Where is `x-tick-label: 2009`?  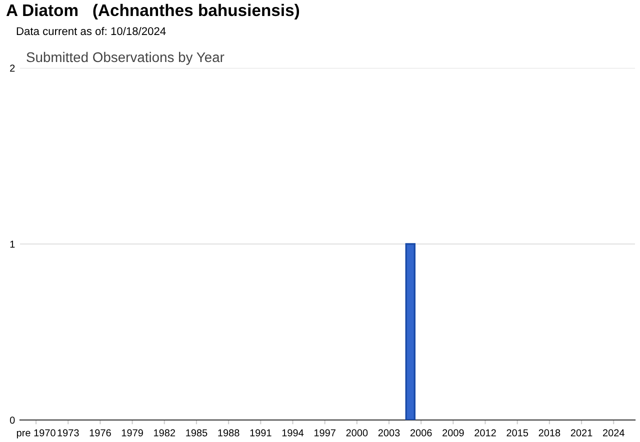 x-tick-label: 2009 is located at coordinates (453, 432).